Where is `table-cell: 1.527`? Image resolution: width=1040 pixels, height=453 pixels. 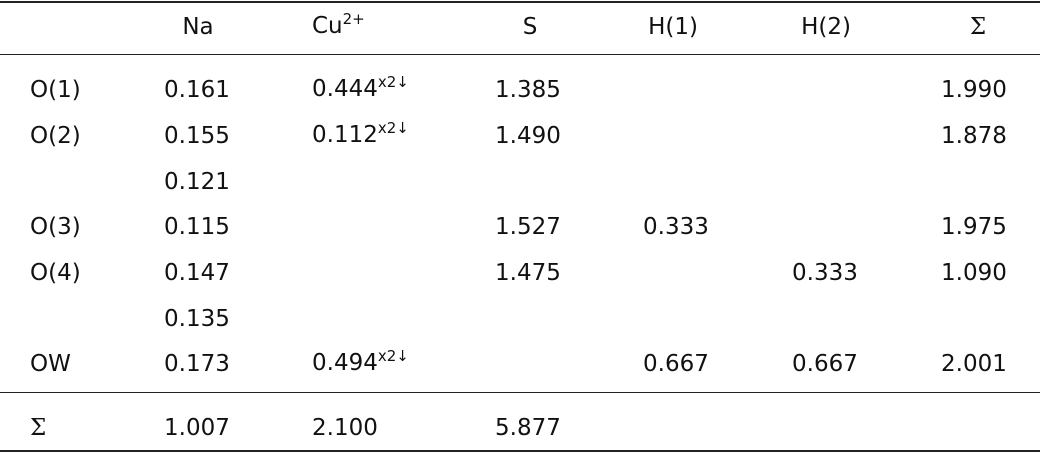 table-cell: 1.527 is located at coordinates (528, 227).